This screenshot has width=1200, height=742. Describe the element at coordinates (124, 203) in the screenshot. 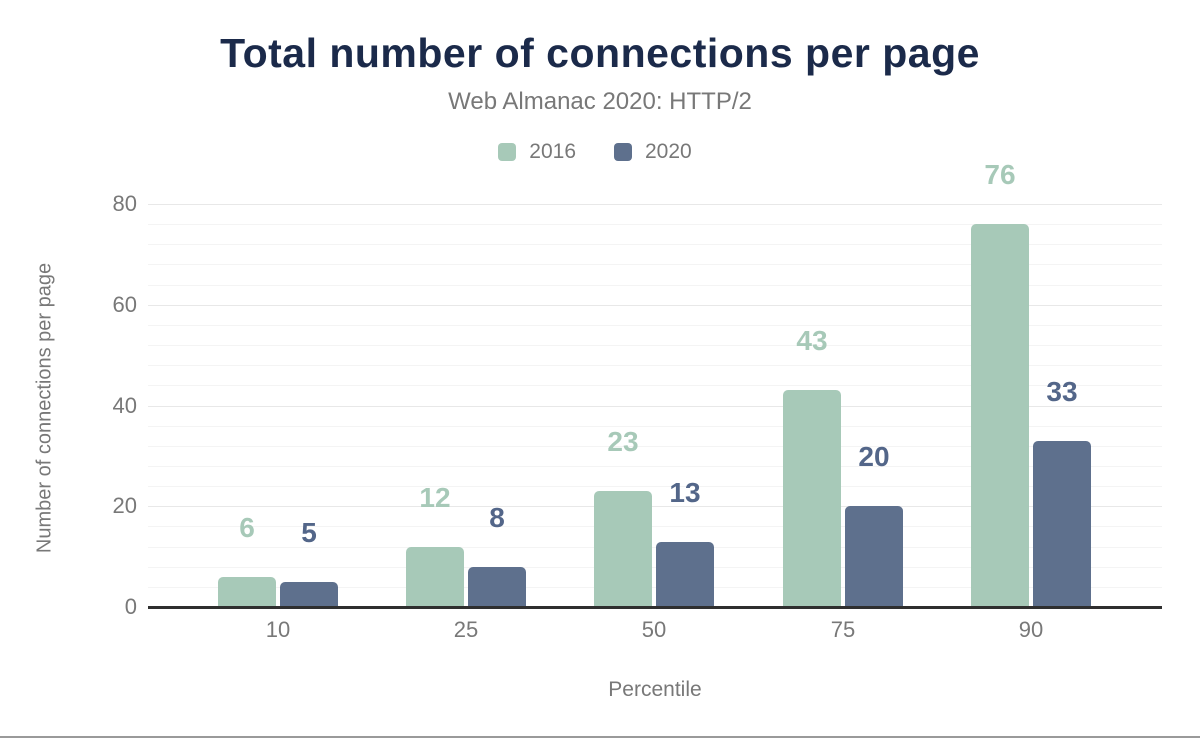

I see `y-tick-label: 80` at that location.